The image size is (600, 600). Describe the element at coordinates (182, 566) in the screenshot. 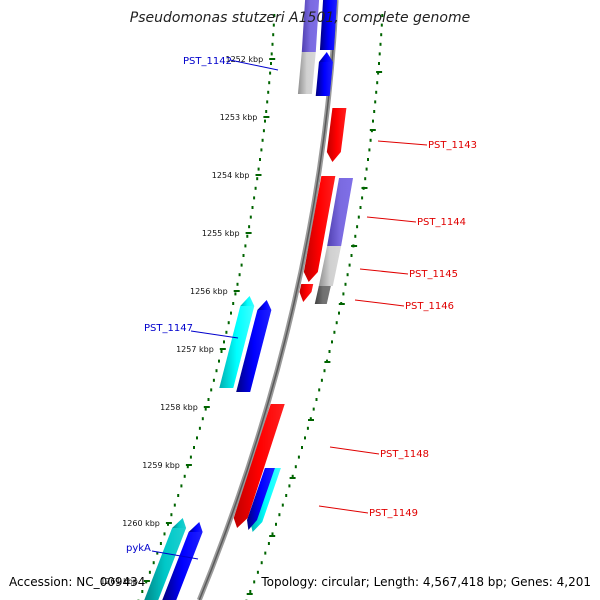

I see `gene-block-pyka-blue` at that location.